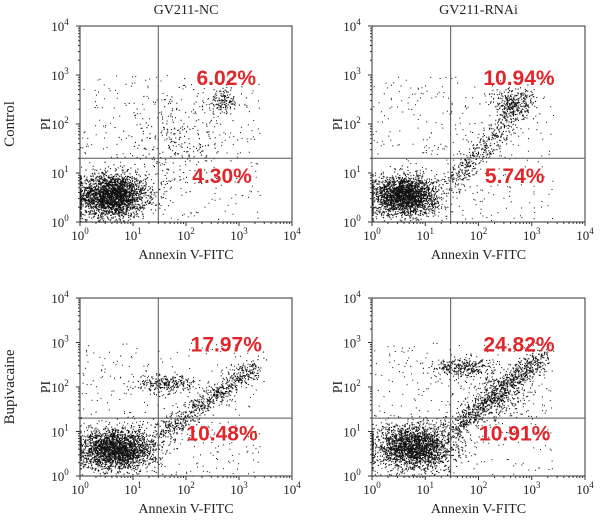 The width and height of the screenshot is (600, 532). I want to click on row-label: Bupivacaine, so click(10, 386).